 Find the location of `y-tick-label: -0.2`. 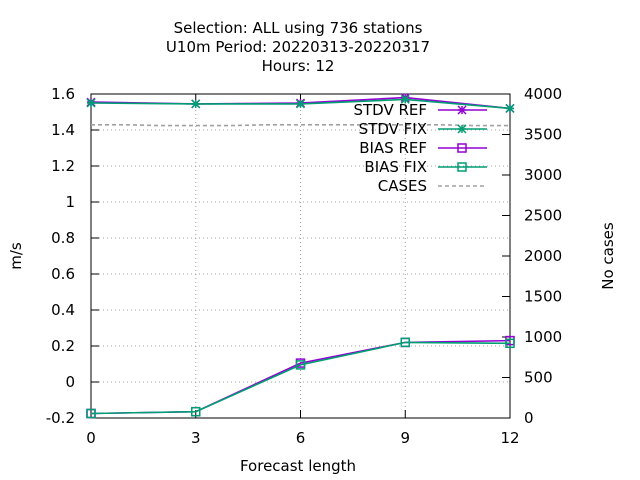

y-tick-label: -0.2 is located at coordinates (60, 418).